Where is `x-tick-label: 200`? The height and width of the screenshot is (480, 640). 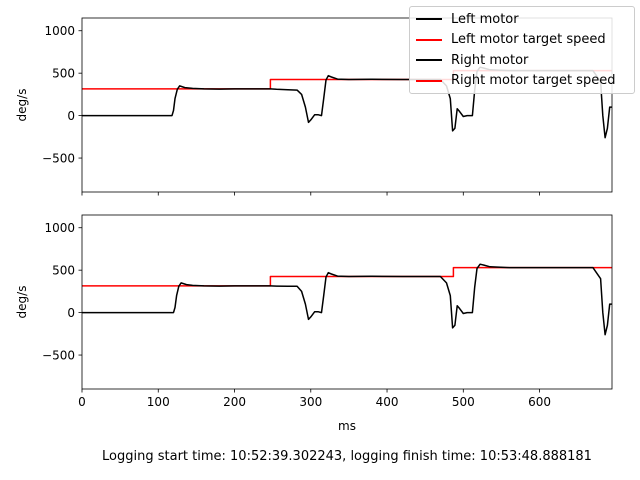 x-tick-label: 200 is located at coordinates (234, 402).